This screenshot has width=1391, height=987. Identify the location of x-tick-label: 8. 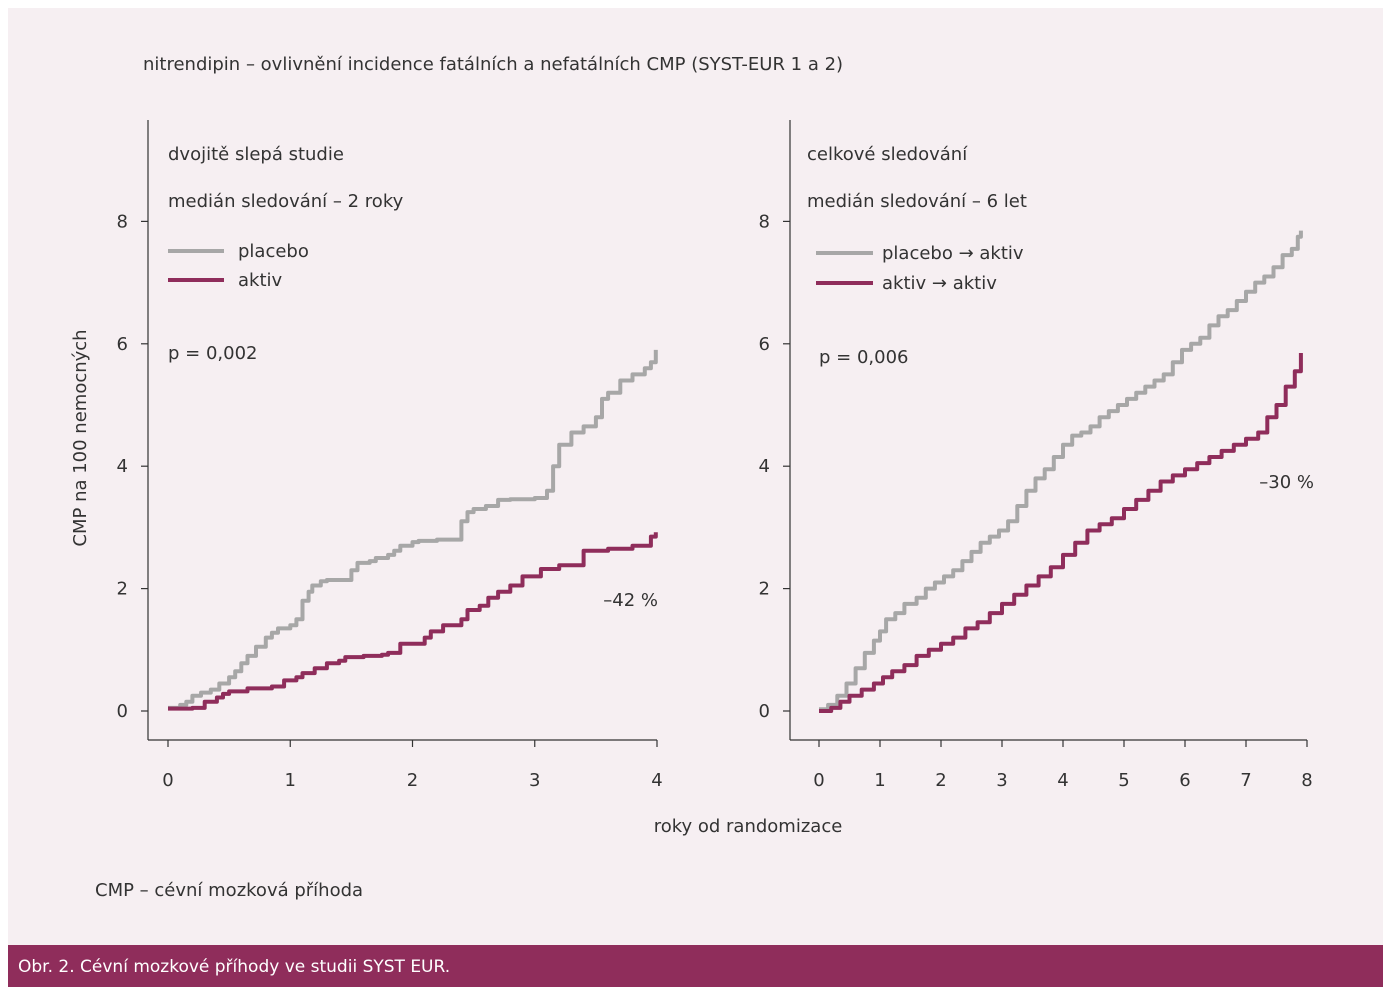
(1306, 780).